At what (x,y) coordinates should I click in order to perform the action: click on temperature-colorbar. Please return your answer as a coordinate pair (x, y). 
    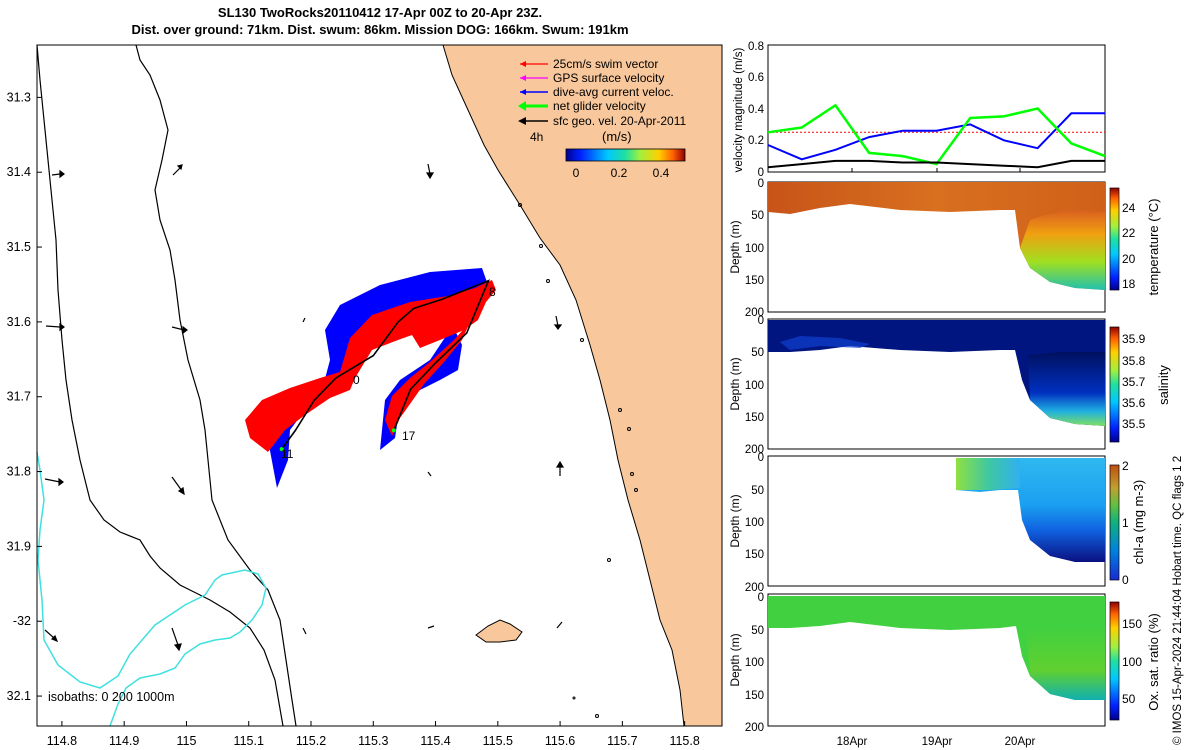
    Looking at the image, I should click on (1114, 239).